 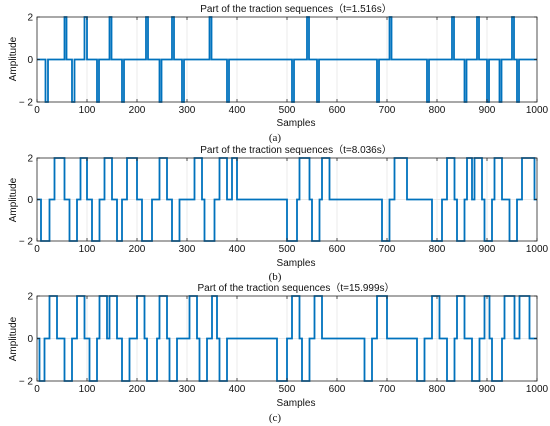 I want to click on panel-b-ylabel: Amplitude, so click(x=13, y=199).